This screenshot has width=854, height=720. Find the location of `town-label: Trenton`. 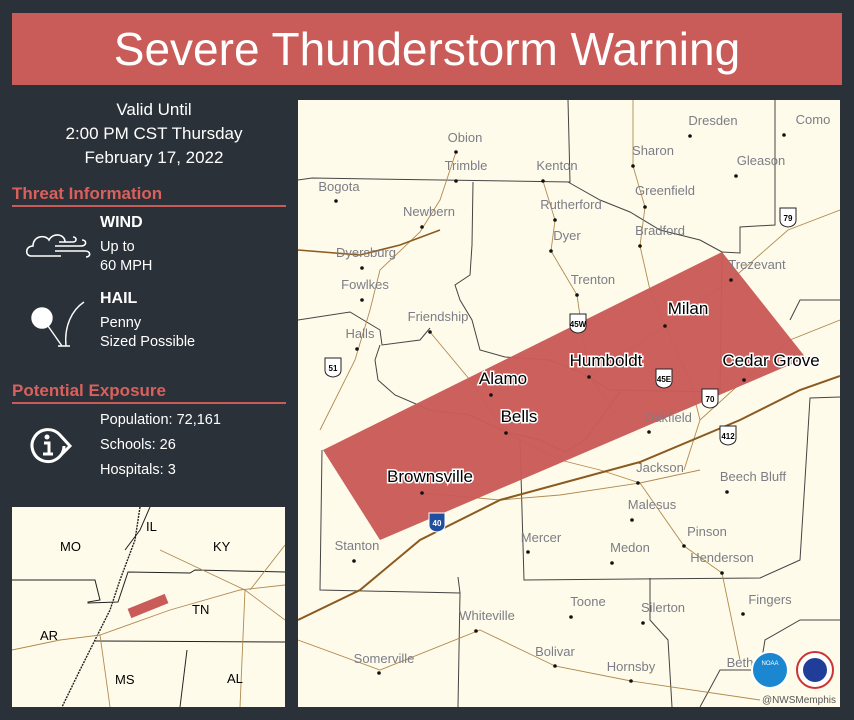

town-label: Trenton is located at coordinates (593, 279).